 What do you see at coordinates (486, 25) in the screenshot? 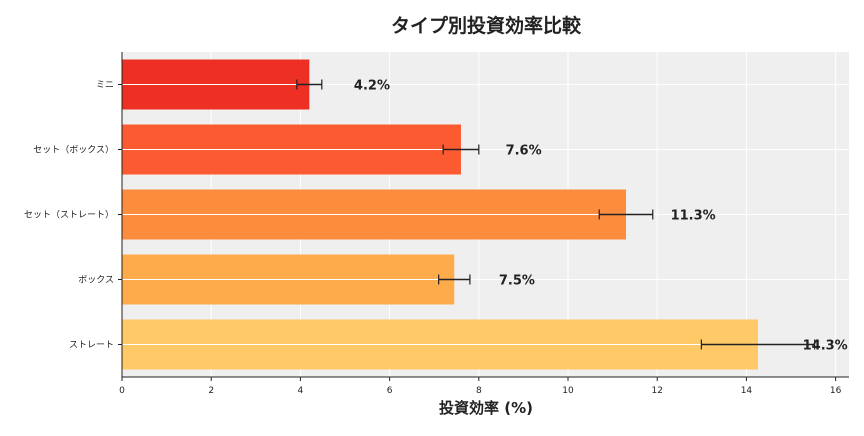
I see `chart-title: タイプ別投資効率比較` at bounding box center [486, 25].